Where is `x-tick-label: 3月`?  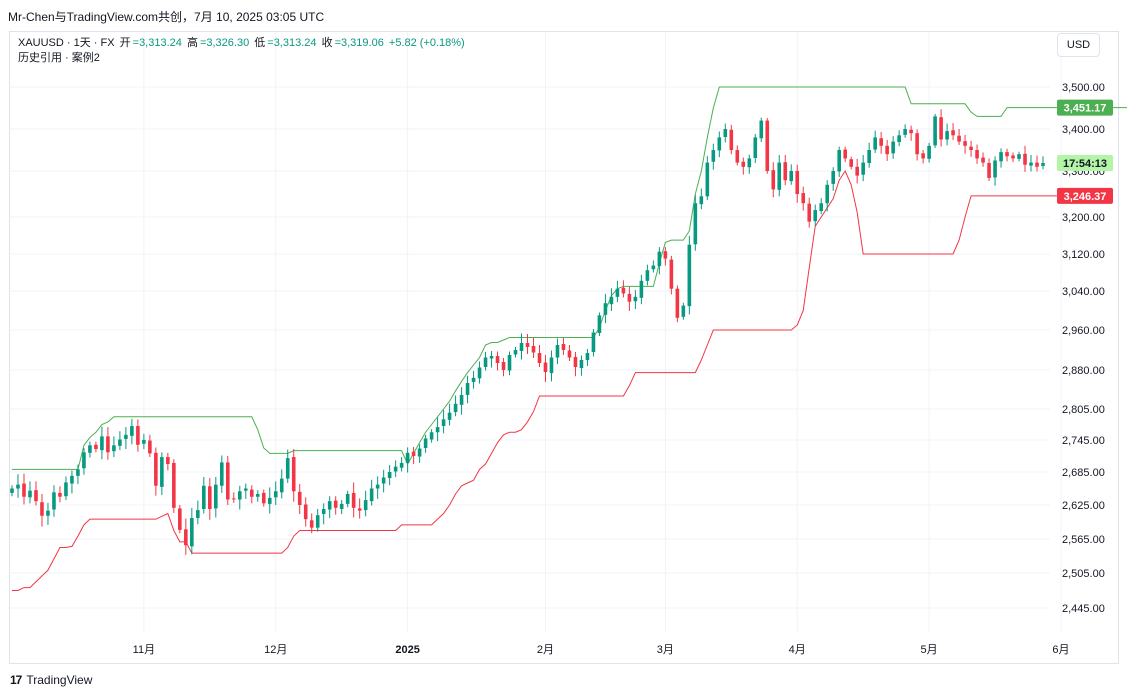
x-tick-label: 3月 is located at coordinates (665, 650).